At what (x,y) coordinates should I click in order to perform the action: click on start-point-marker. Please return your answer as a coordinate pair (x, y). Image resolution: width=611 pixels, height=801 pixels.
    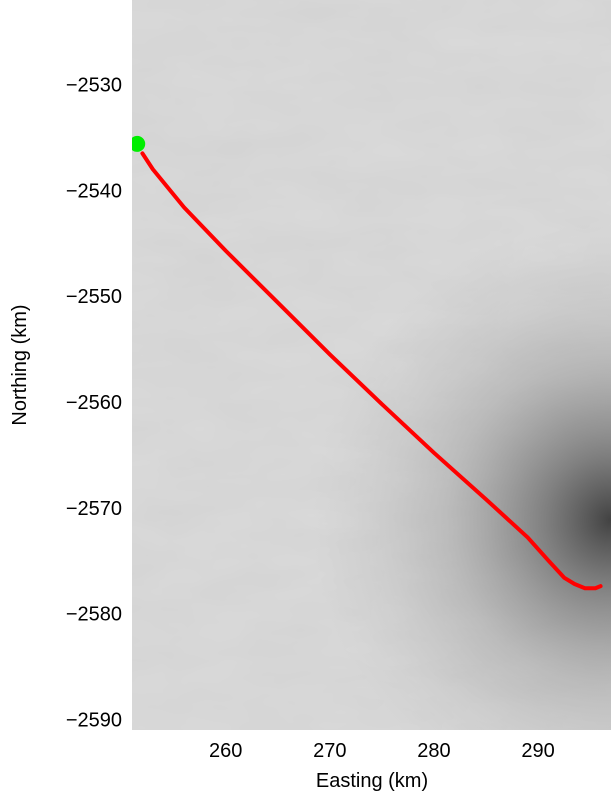
    Looking at the image, I should click on (139, 143).